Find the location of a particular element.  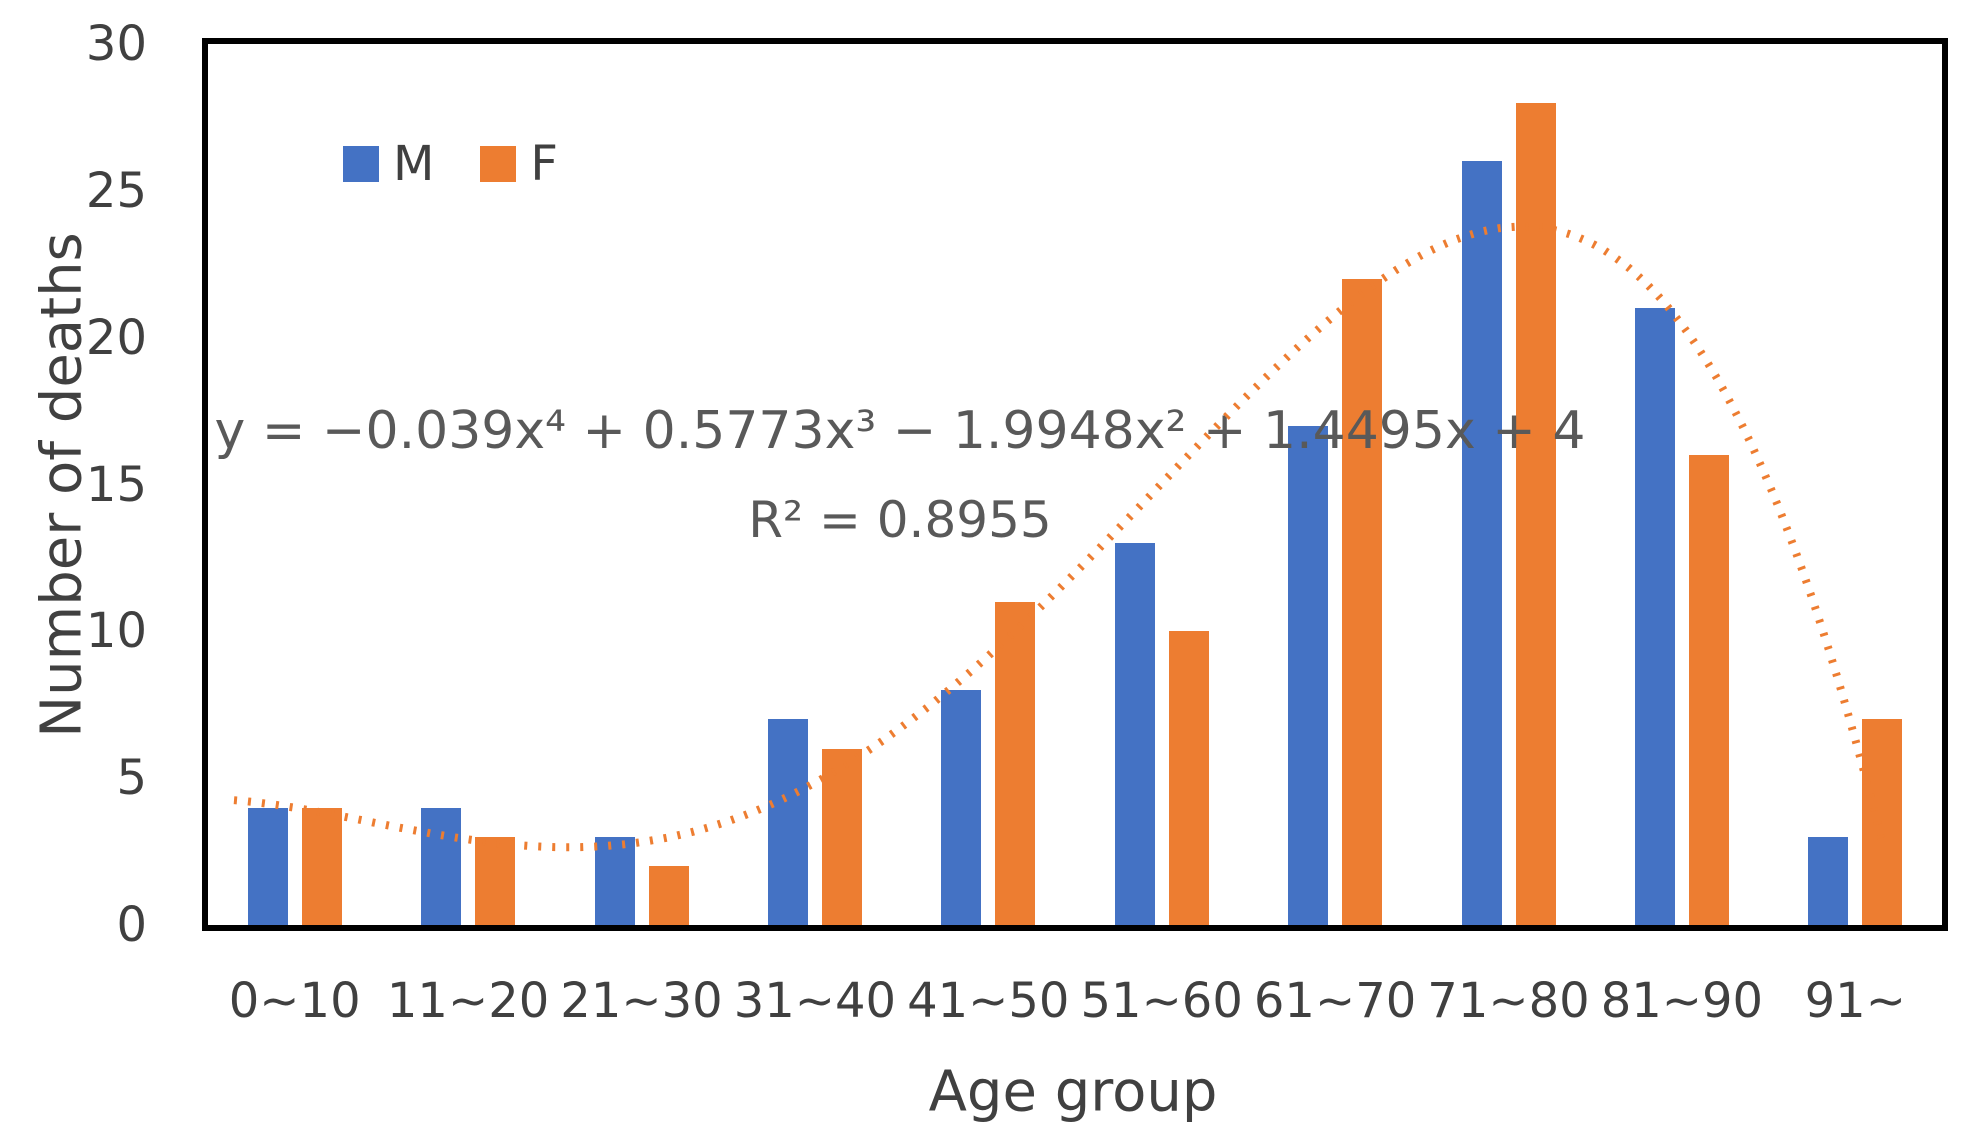

y-axis-tick-labels: 0 5 10 15 20 25 30 is located at coordinates (82, 484).